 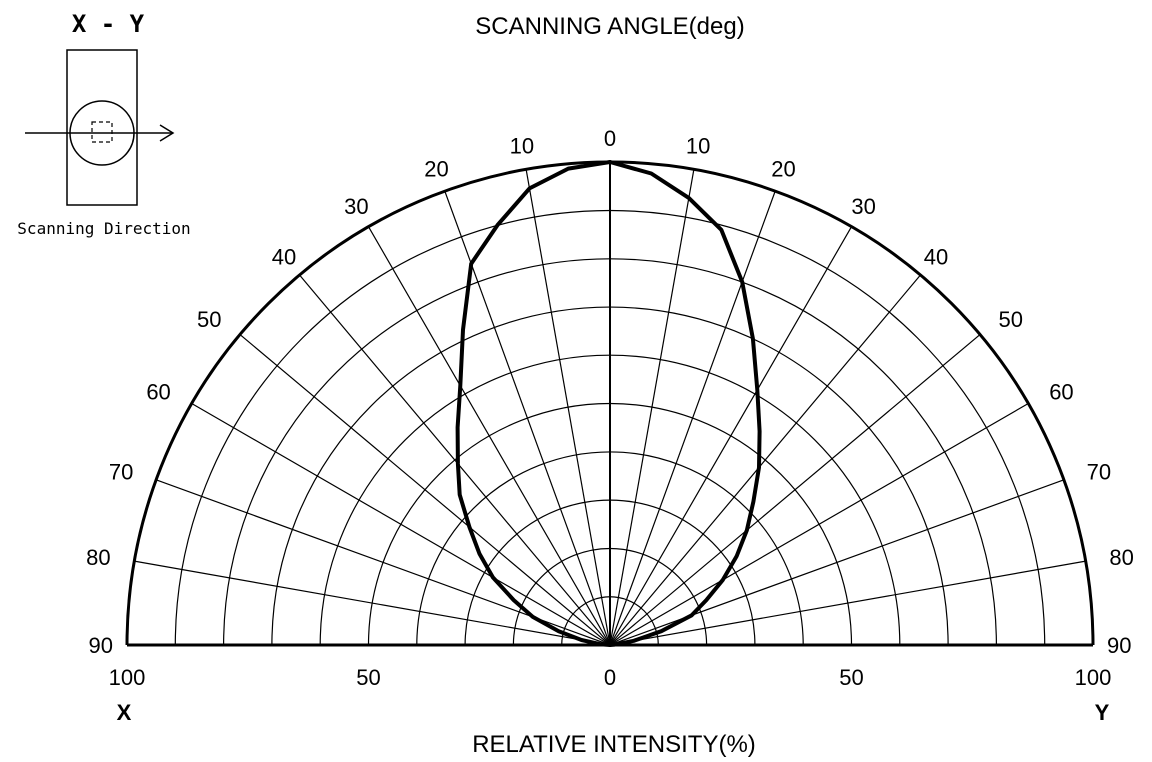 I want to click on right-axis-letter: Y, so click(x=1102, y=712).